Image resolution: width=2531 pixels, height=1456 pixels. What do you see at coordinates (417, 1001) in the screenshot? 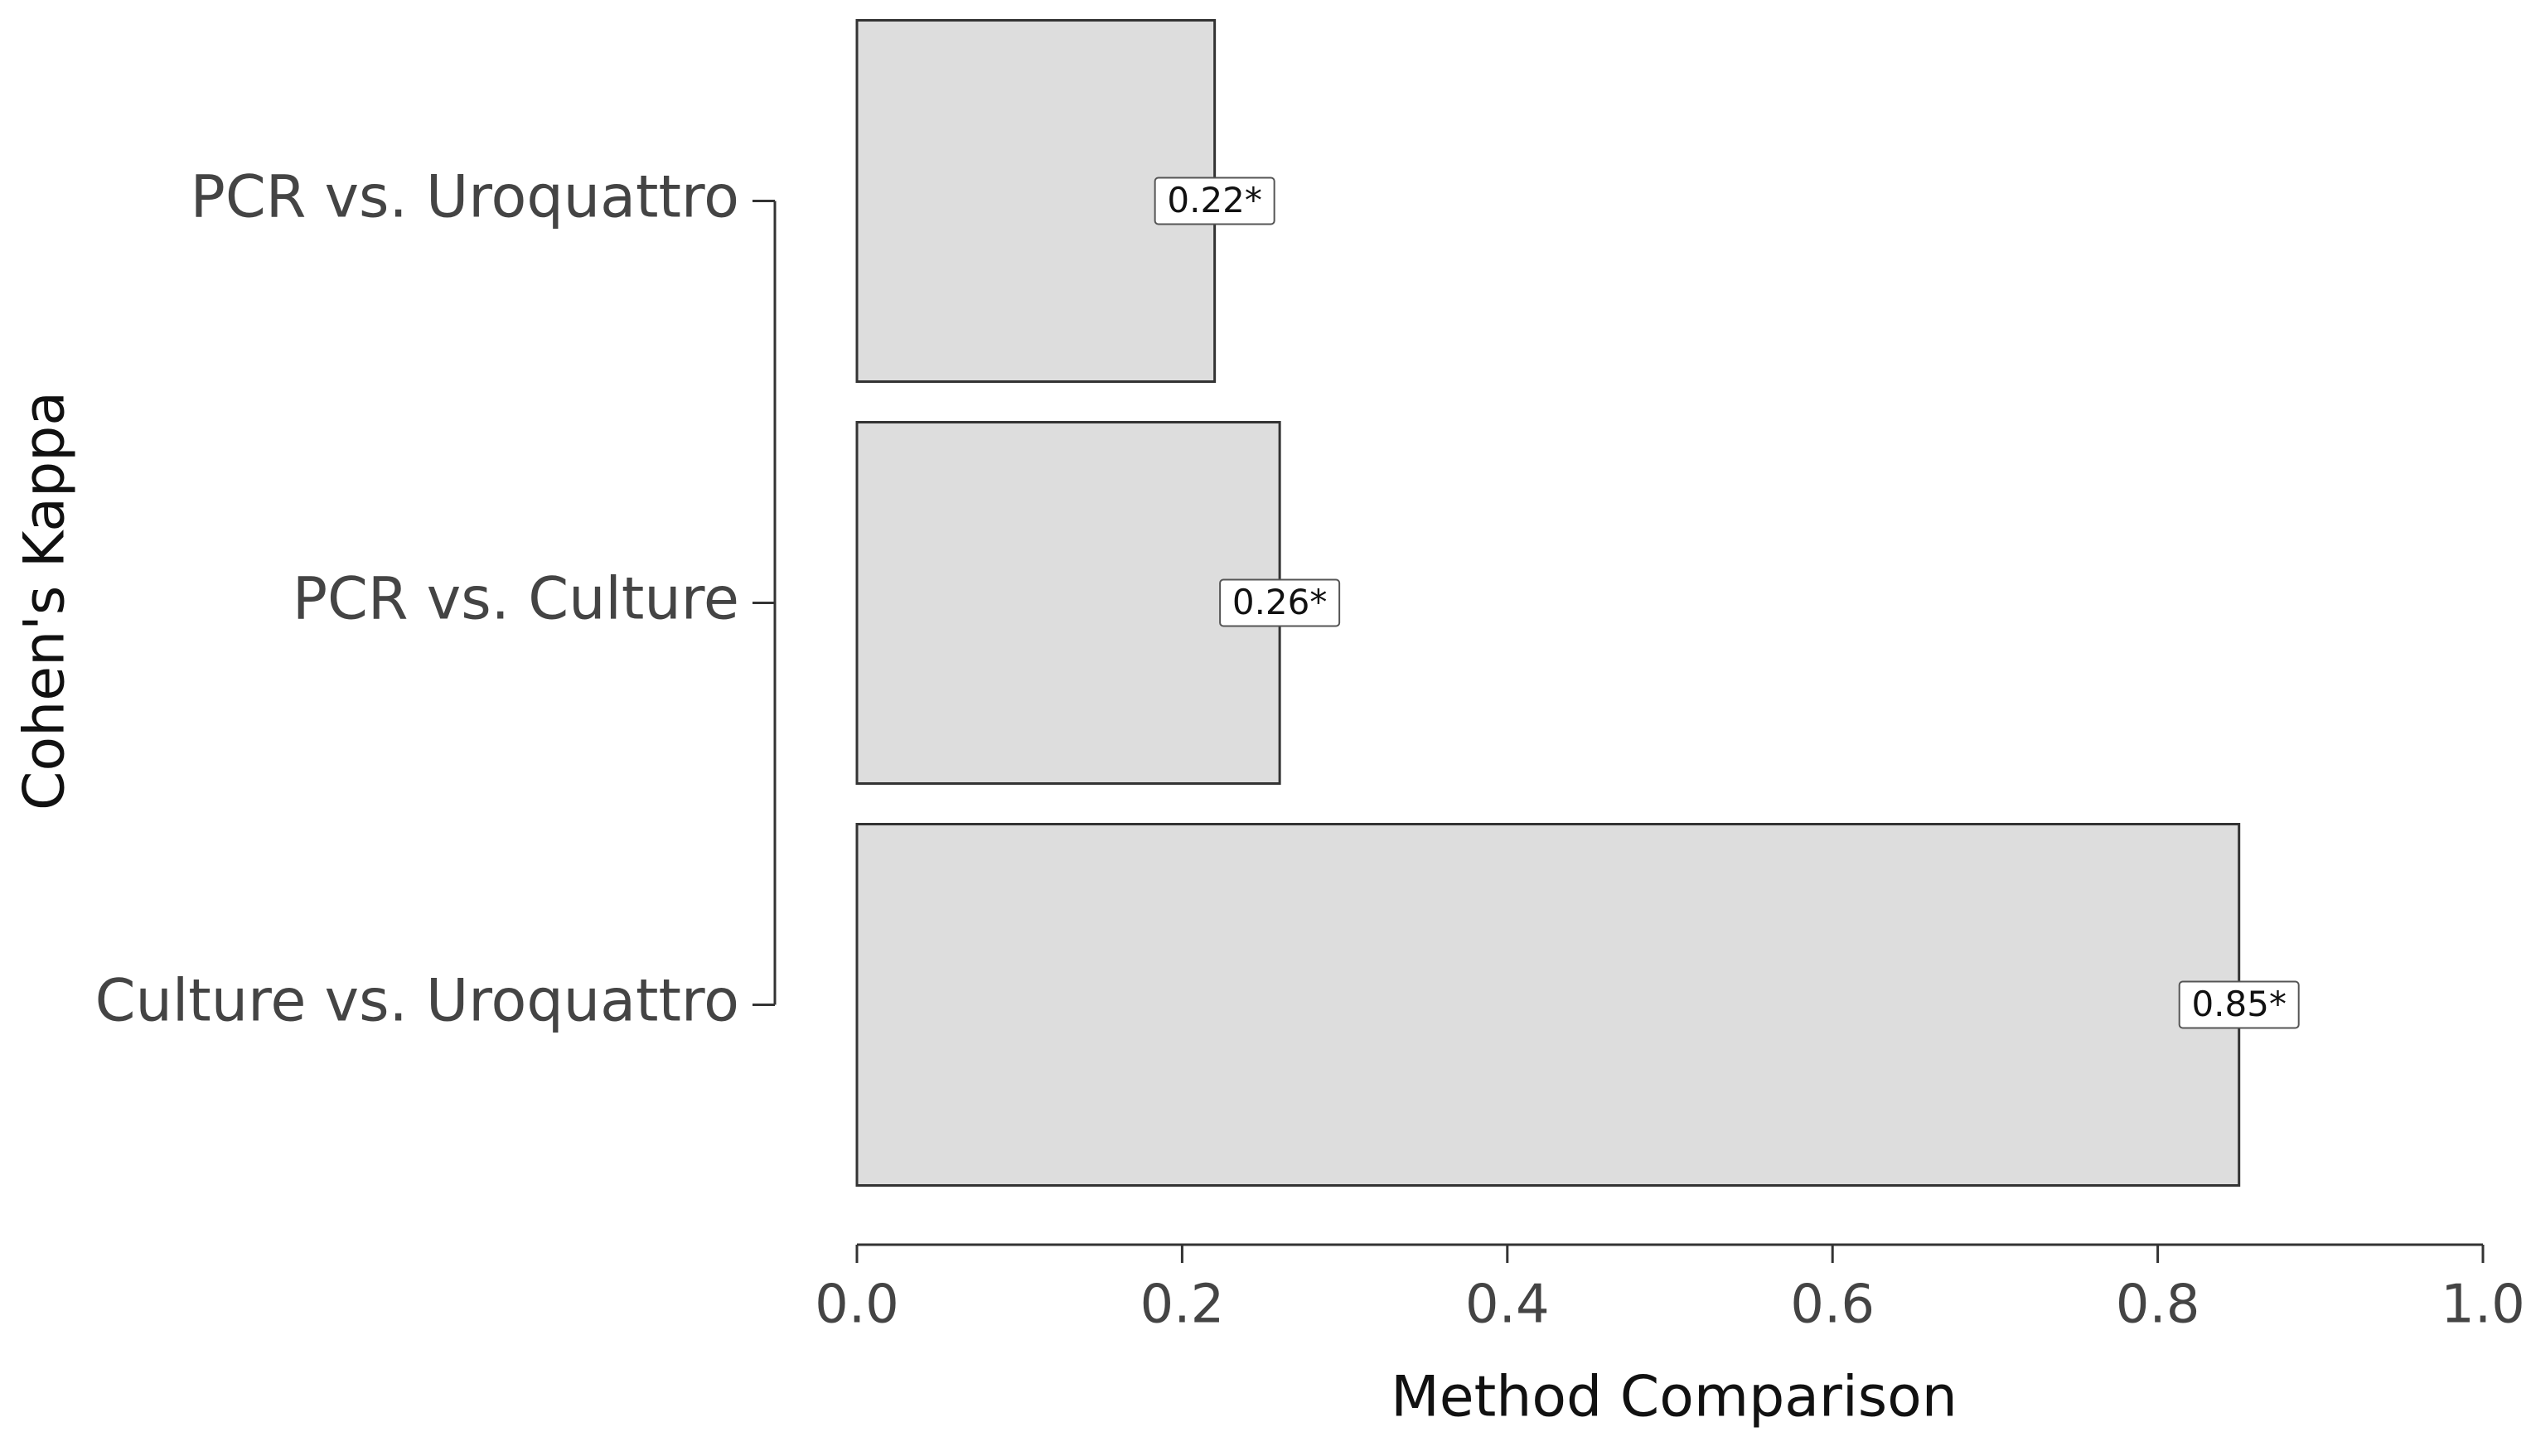
I see `y-tick-label: Culture vs. Uroquattro` at bounding box center [417, 1001].